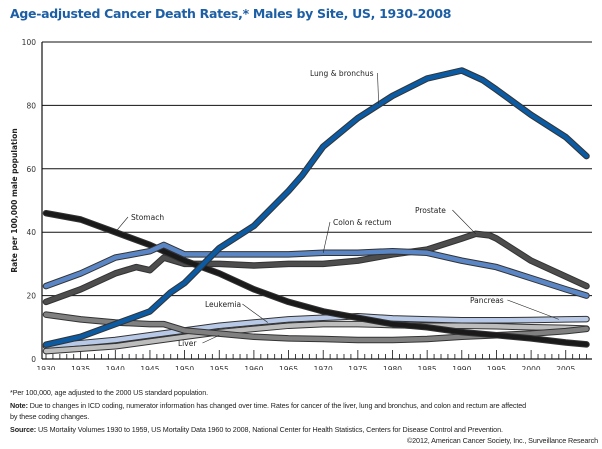 The height and width of the screenshot is (449, 602). Describe the element at coordinates (487, 300) in the screenshot. I see `series-label-pancreas: Pancreas` at that location.